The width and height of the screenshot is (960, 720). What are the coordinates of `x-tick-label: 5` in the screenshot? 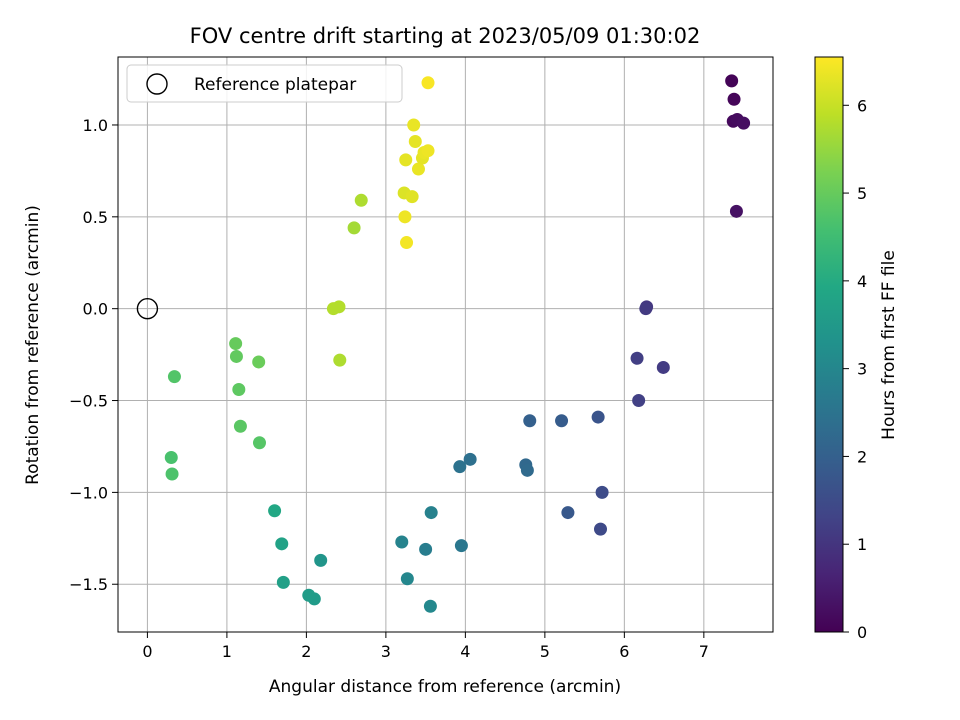 It's located at (545, 651).